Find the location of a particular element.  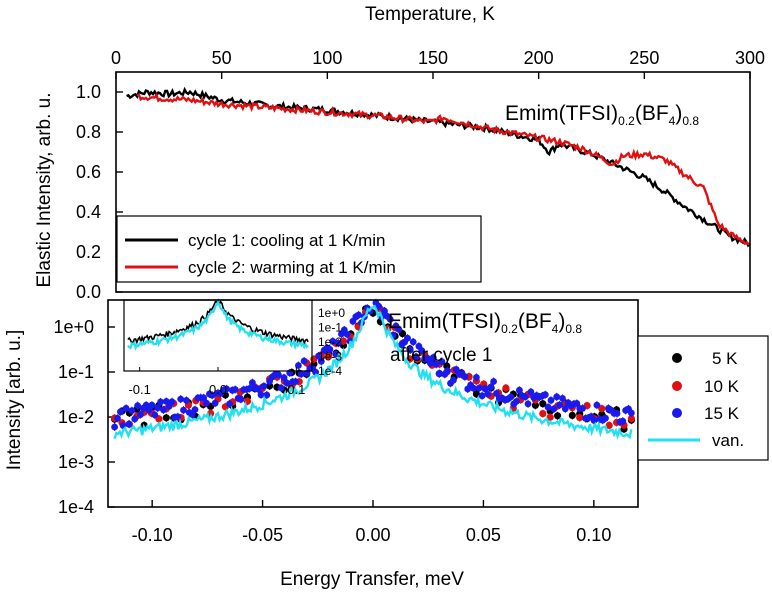

bottom-x-ticks: -0.10 -0.05 0.00 0.05 0.10 is located at coordinates (371, 522).